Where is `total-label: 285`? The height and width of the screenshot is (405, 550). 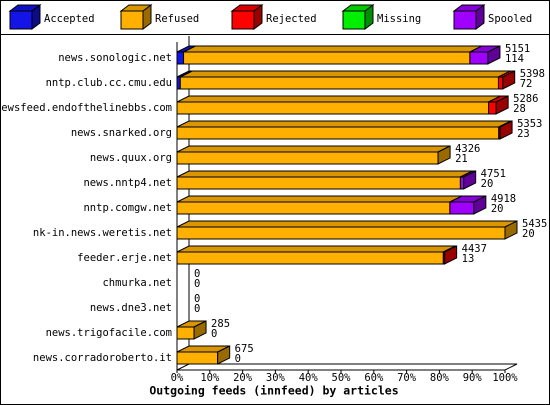
total-label: 285 is located at coordinates (220, 324).